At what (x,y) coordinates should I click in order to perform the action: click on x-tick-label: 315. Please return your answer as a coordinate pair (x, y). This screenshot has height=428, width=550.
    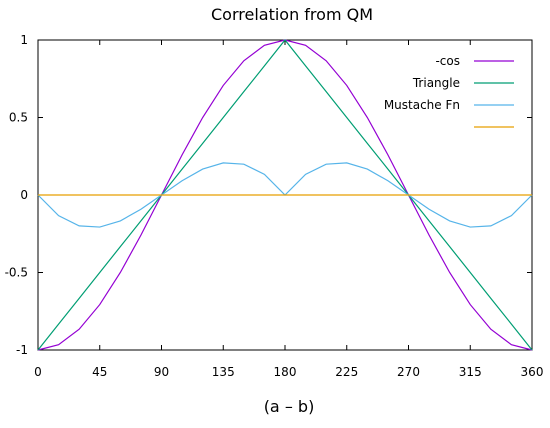
    Looking at the image, I should click on (470, 372).